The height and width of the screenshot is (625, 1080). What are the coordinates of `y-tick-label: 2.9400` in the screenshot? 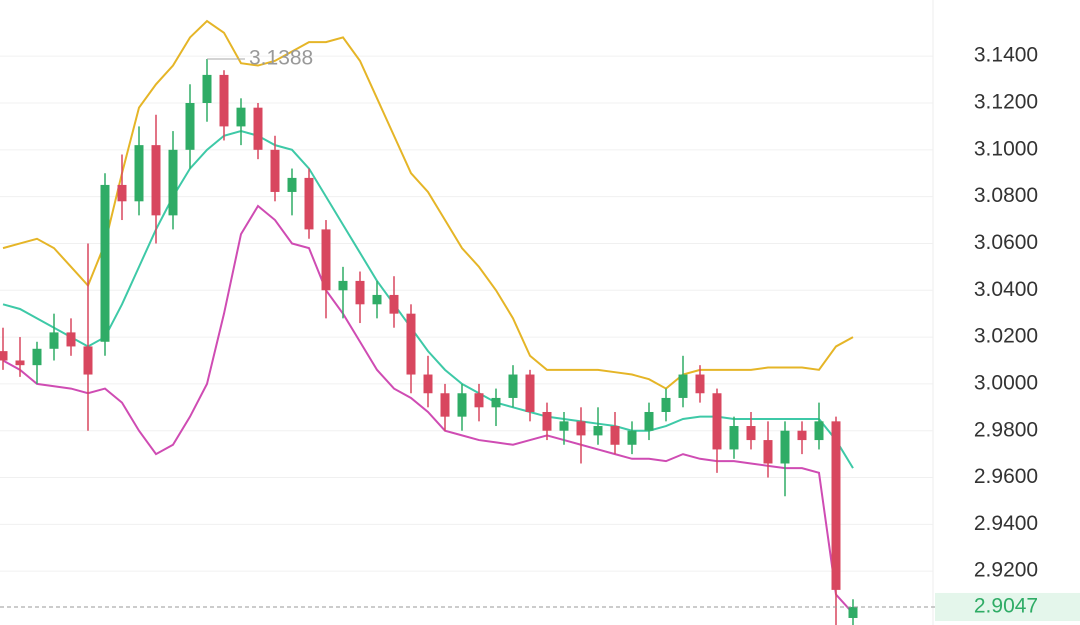 It's located at (1006, 523).